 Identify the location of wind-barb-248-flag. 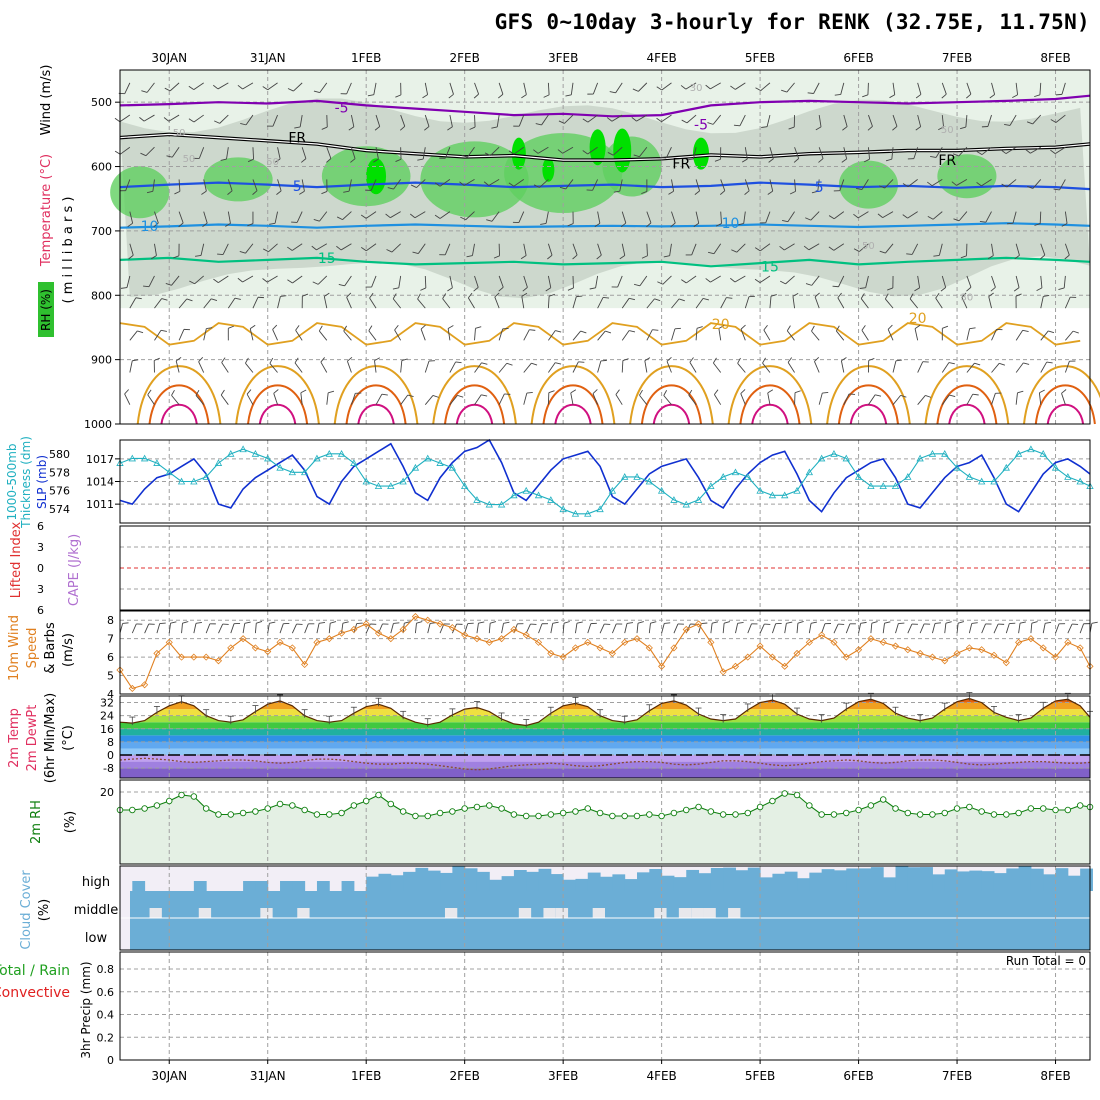
(660, 283).